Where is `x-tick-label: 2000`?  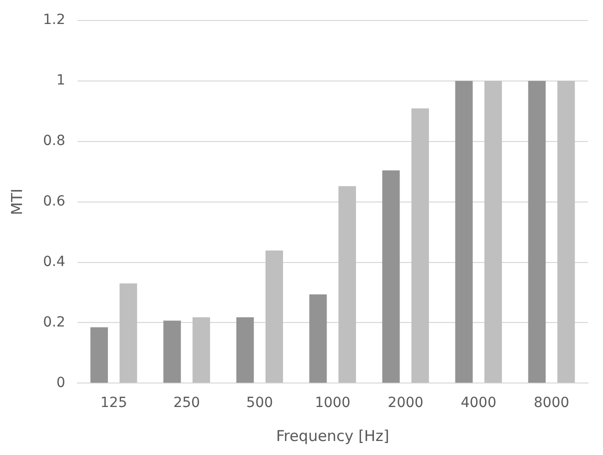 x-tick-label: 2000 is located at coordinates (406, 403).